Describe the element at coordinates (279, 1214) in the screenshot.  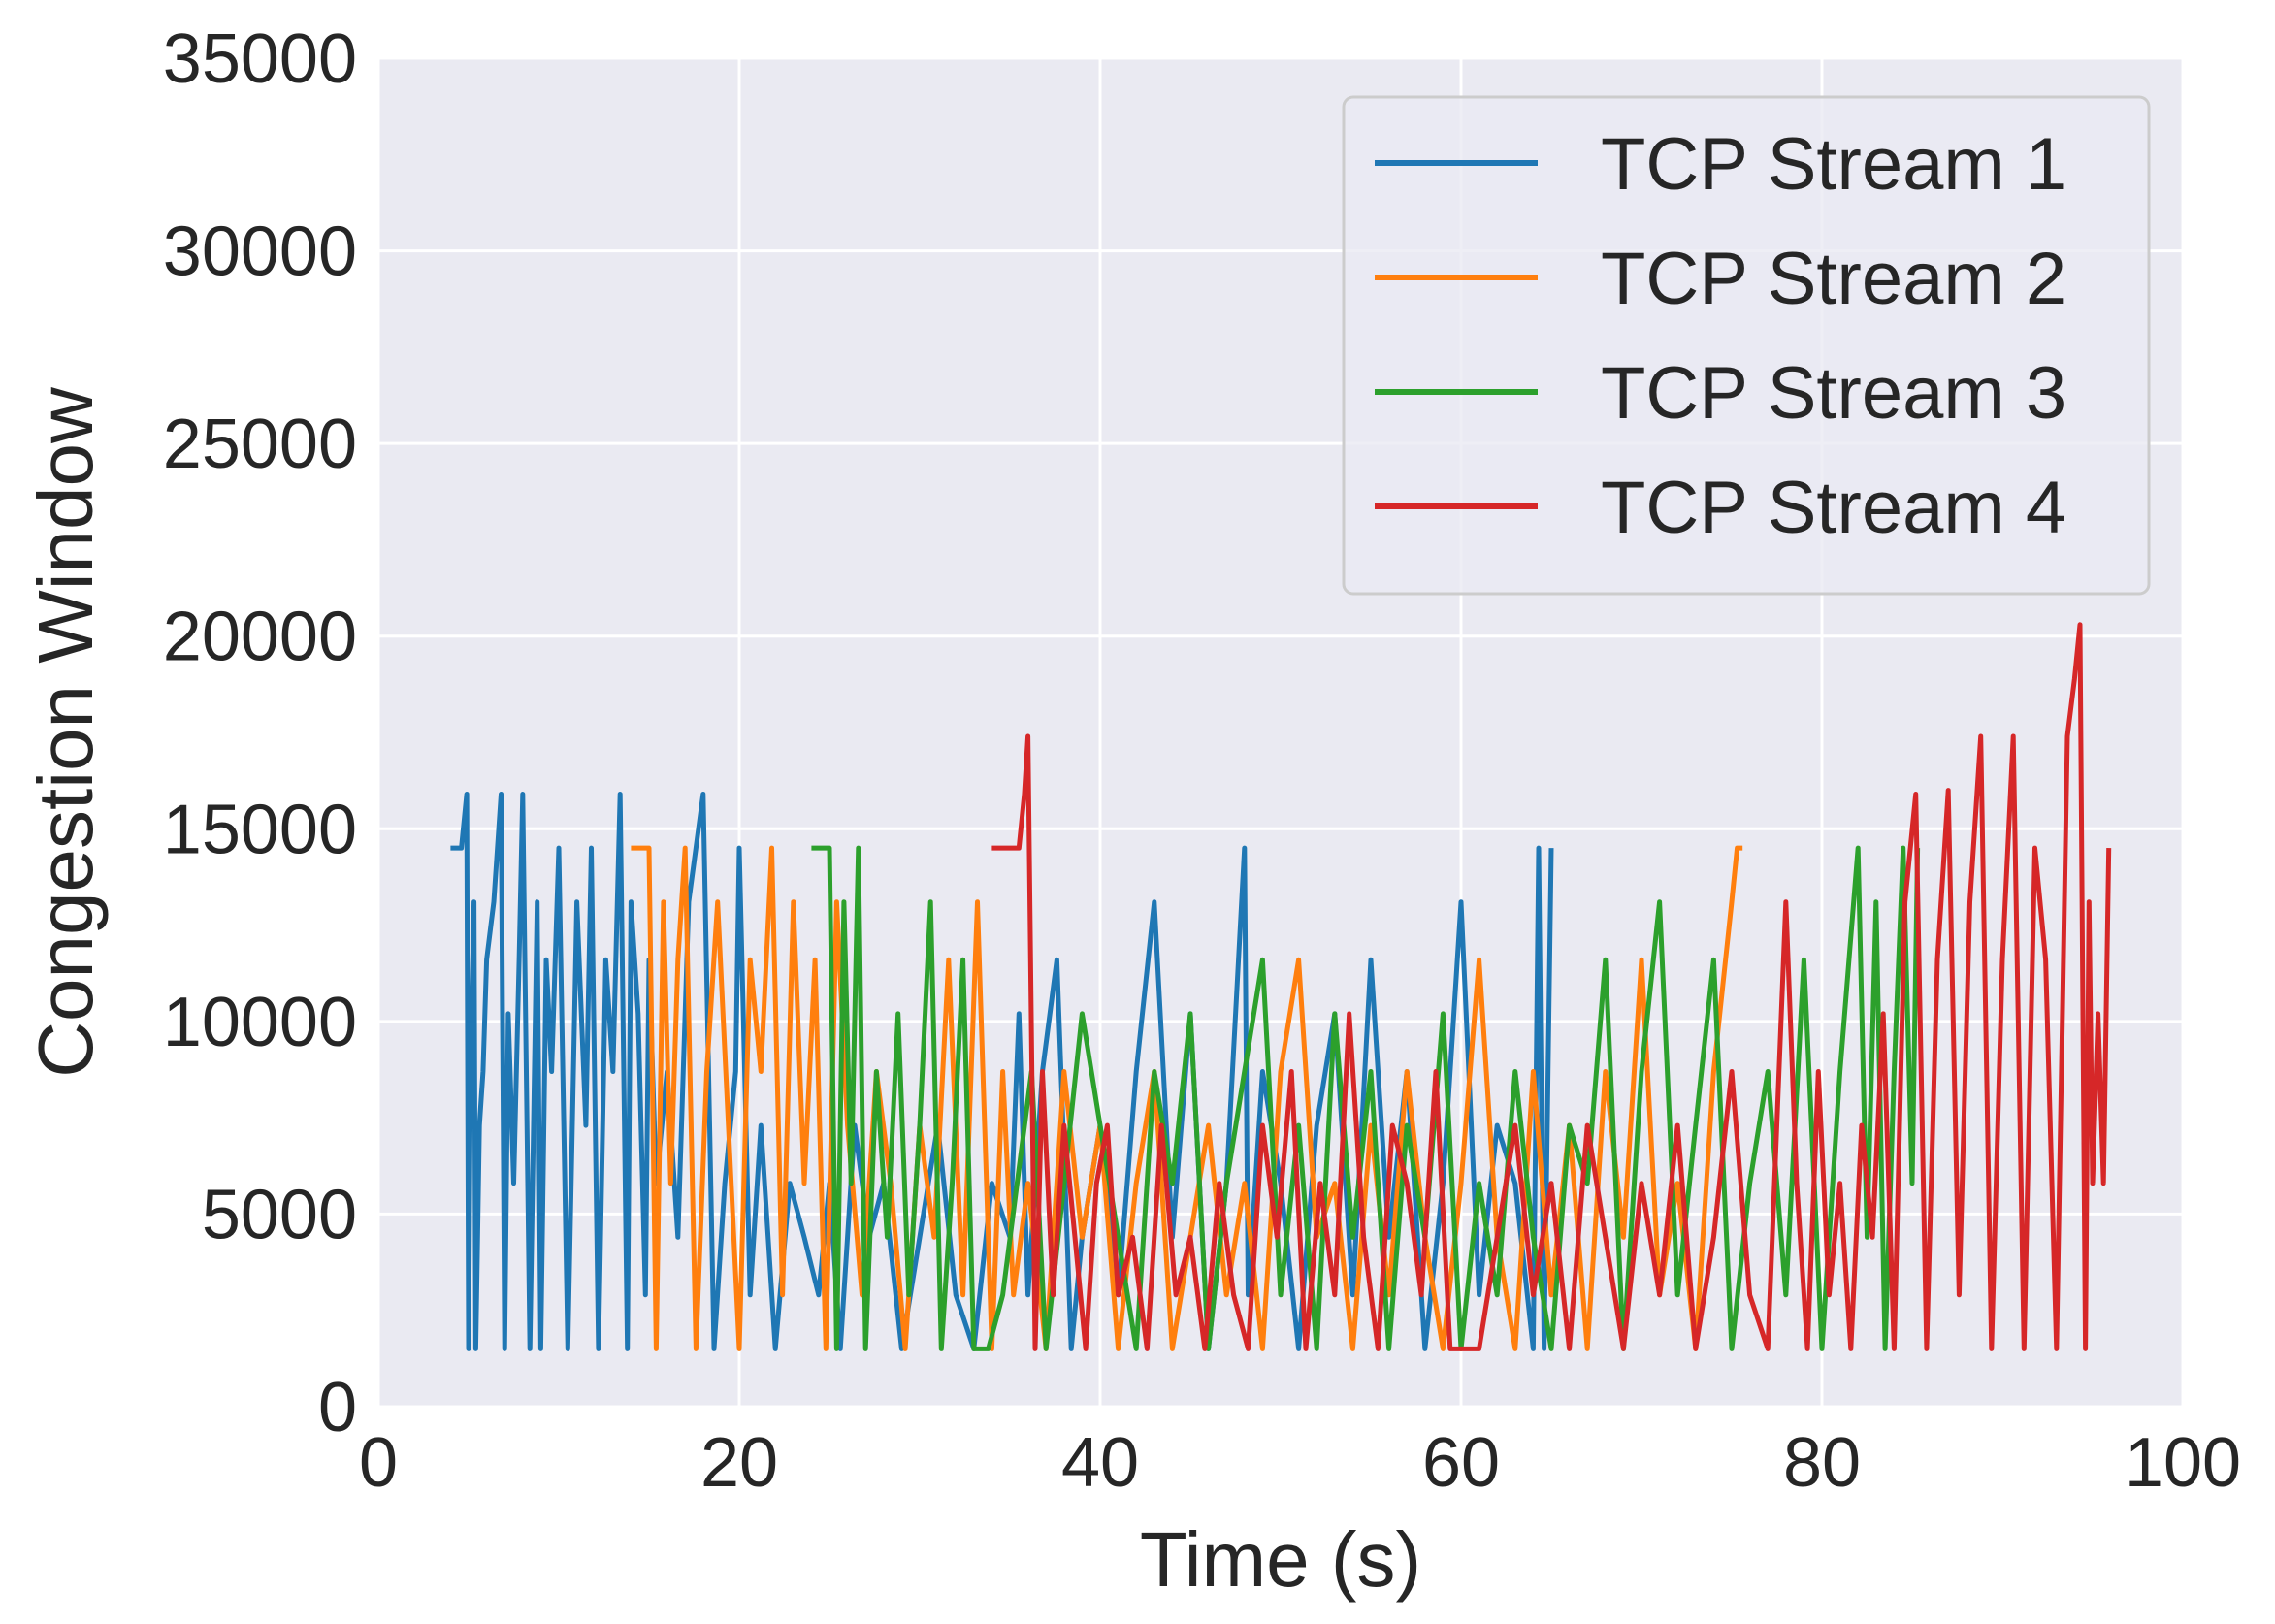
I see `y-tick-label: 5000` at that location.